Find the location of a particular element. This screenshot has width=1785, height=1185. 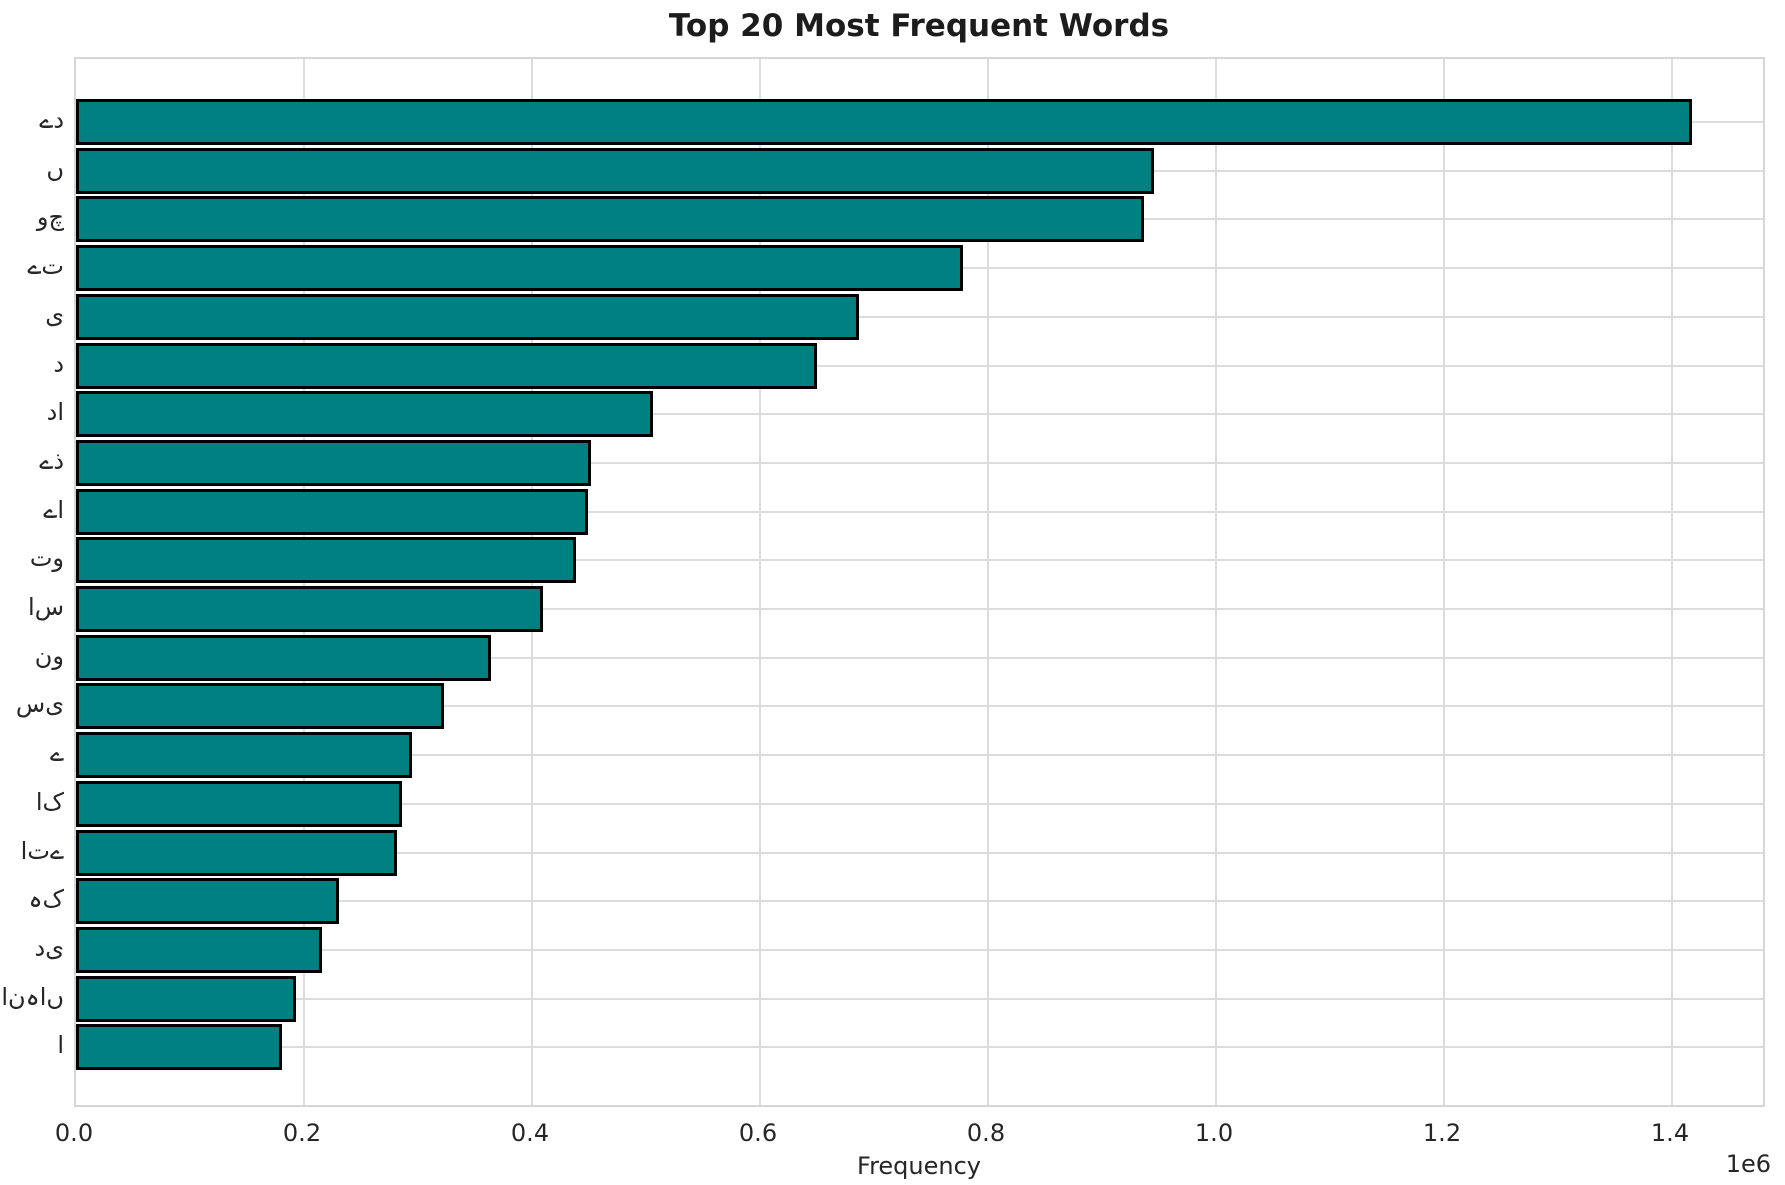

x-tick-label: 0.4 is located at coordinates (530, 1133).